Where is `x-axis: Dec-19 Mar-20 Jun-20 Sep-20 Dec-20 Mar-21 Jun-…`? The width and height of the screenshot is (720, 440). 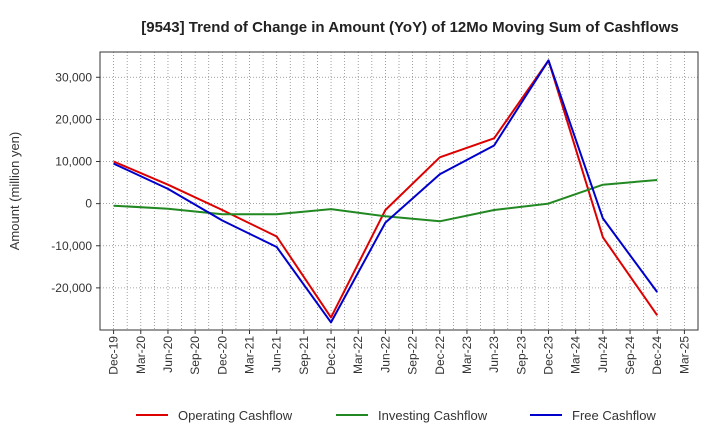
x-axis: Dec-19 Mar-20 Jun-20 Sep-20 Dec-20 Mar-21 Jun-… is located at coordinates (399, 352).